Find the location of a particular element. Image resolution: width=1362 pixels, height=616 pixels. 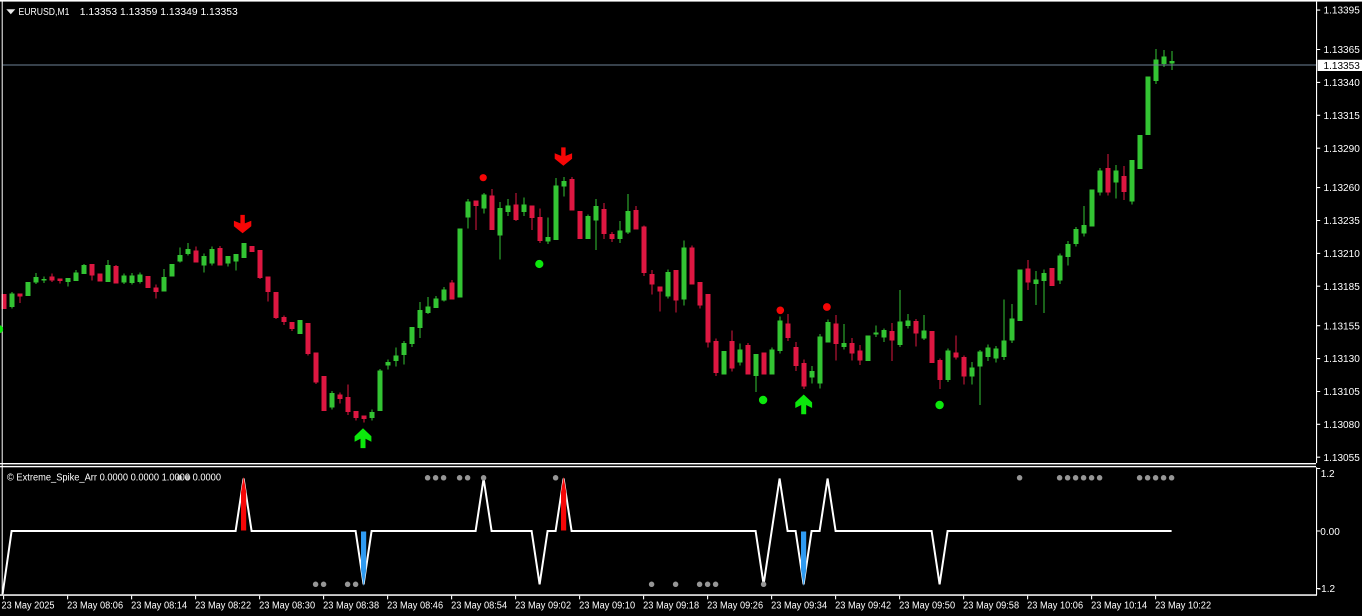

svg-text:1.13353 1.13359 1.13349 1.1335: 1.13353 1.13359 1.13349 1.13353 is located at coordinates (159, 12).